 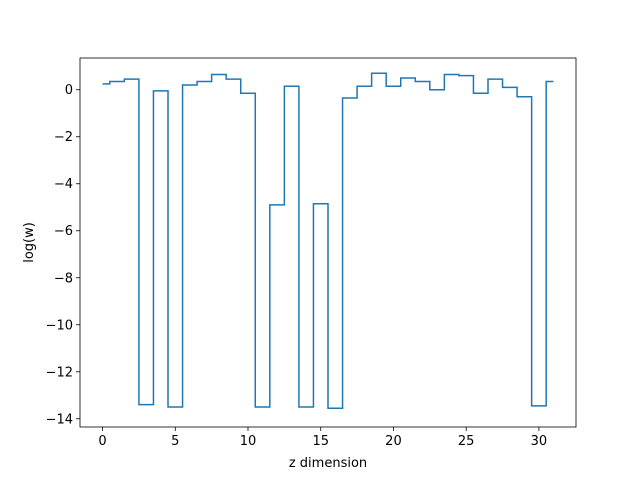 I want to click on x-axis-label: z dimension, so click(x=328, y=463).